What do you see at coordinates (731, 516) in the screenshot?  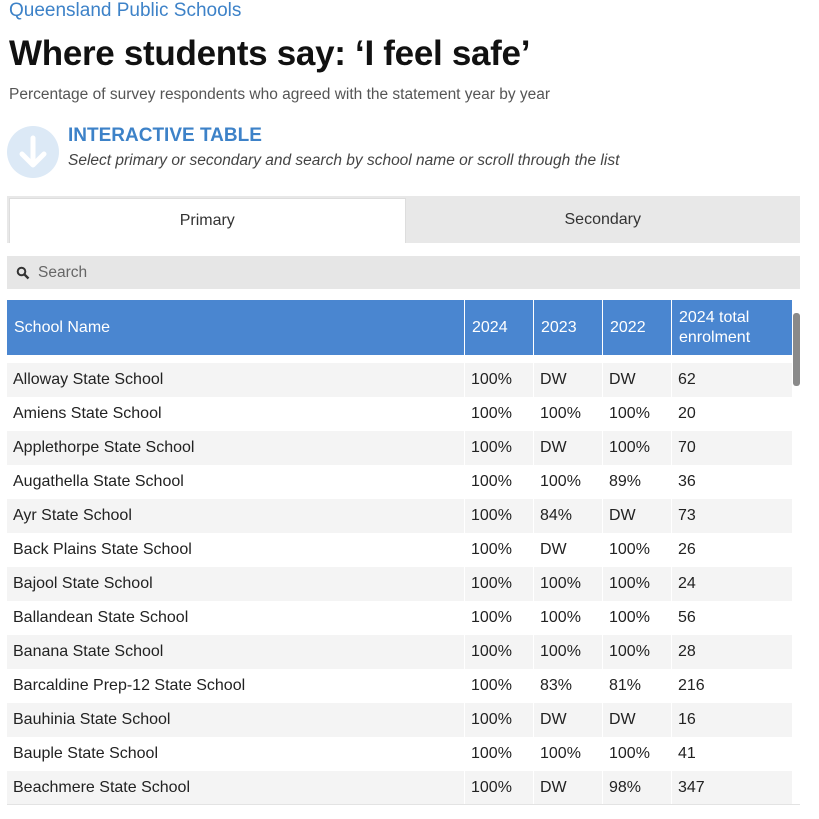 I see `table-cell: 73` at bounding box center [731, 516].